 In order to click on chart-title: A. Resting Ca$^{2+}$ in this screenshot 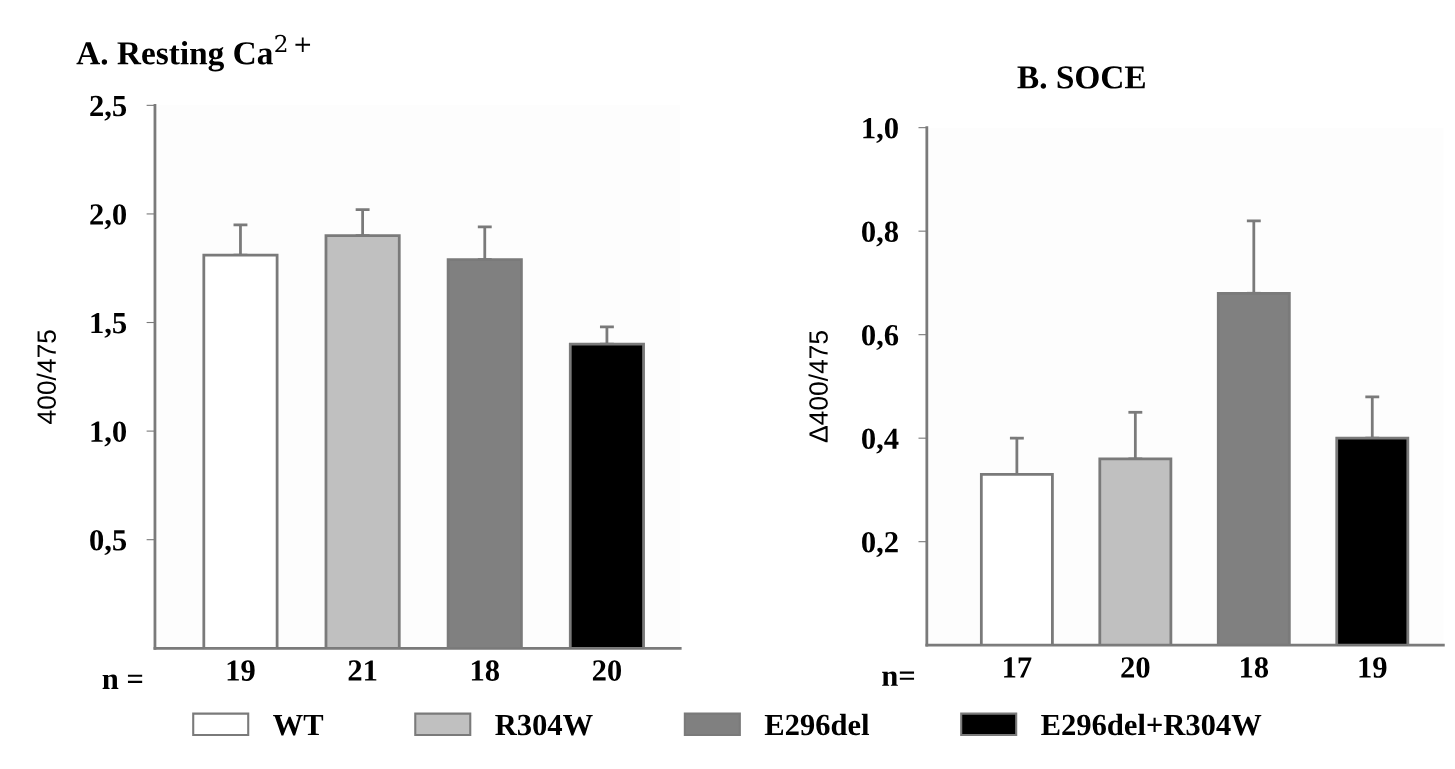, I will do `click(193, 53)`.